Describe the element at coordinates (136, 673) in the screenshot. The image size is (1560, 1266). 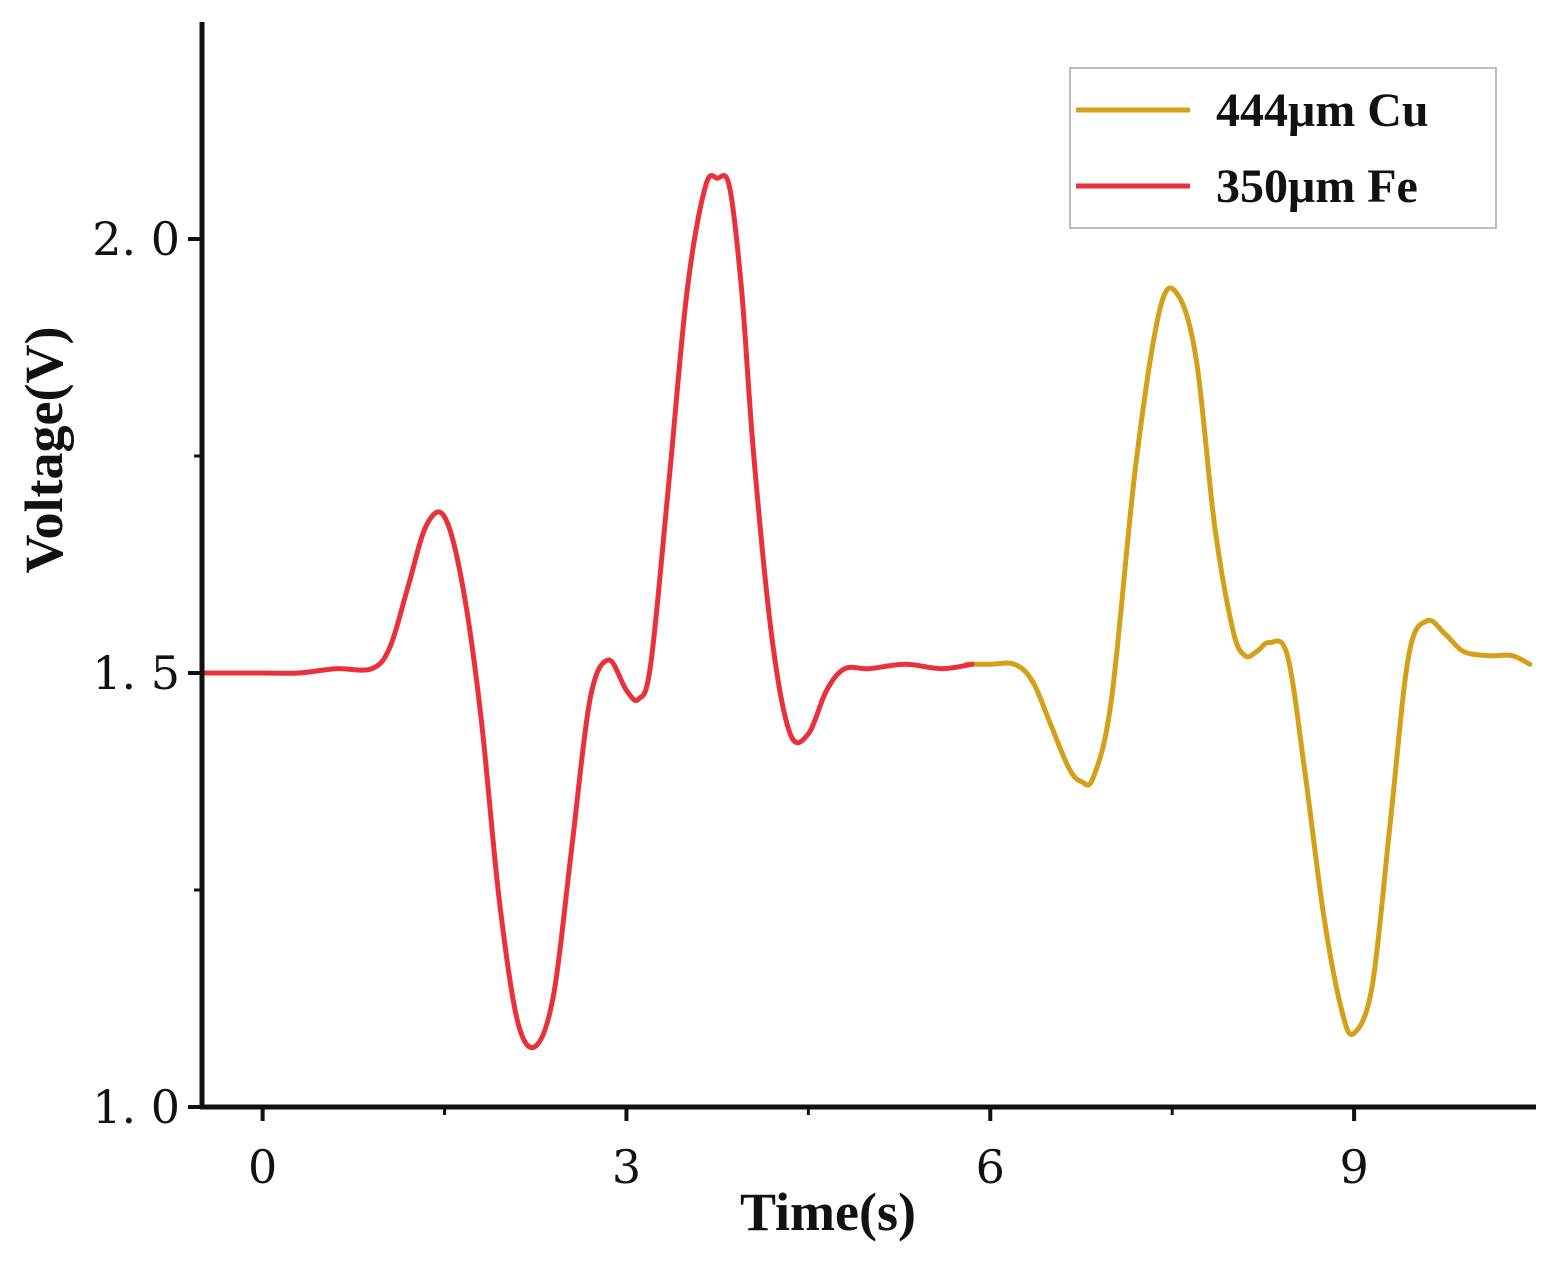
I see `y-tick-label: 1. 5` at that location.